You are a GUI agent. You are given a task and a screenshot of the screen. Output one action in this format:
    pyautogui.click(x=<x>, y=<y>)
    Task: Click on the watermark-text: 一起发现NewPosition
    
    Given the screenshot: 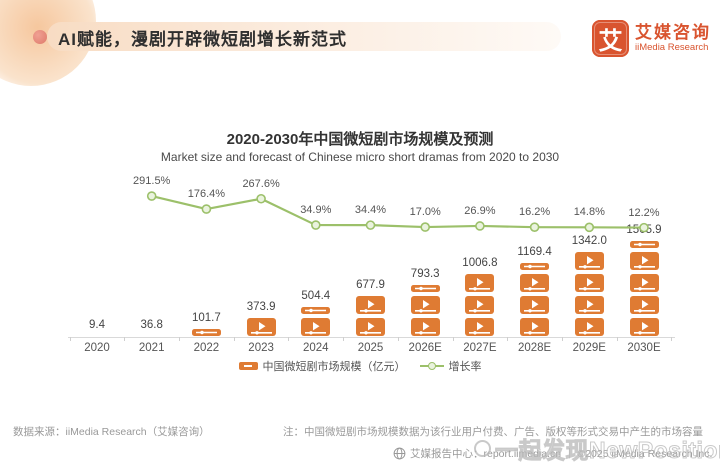 What is the action you would take?
    pyautogui.click(x=607, y=450)
    